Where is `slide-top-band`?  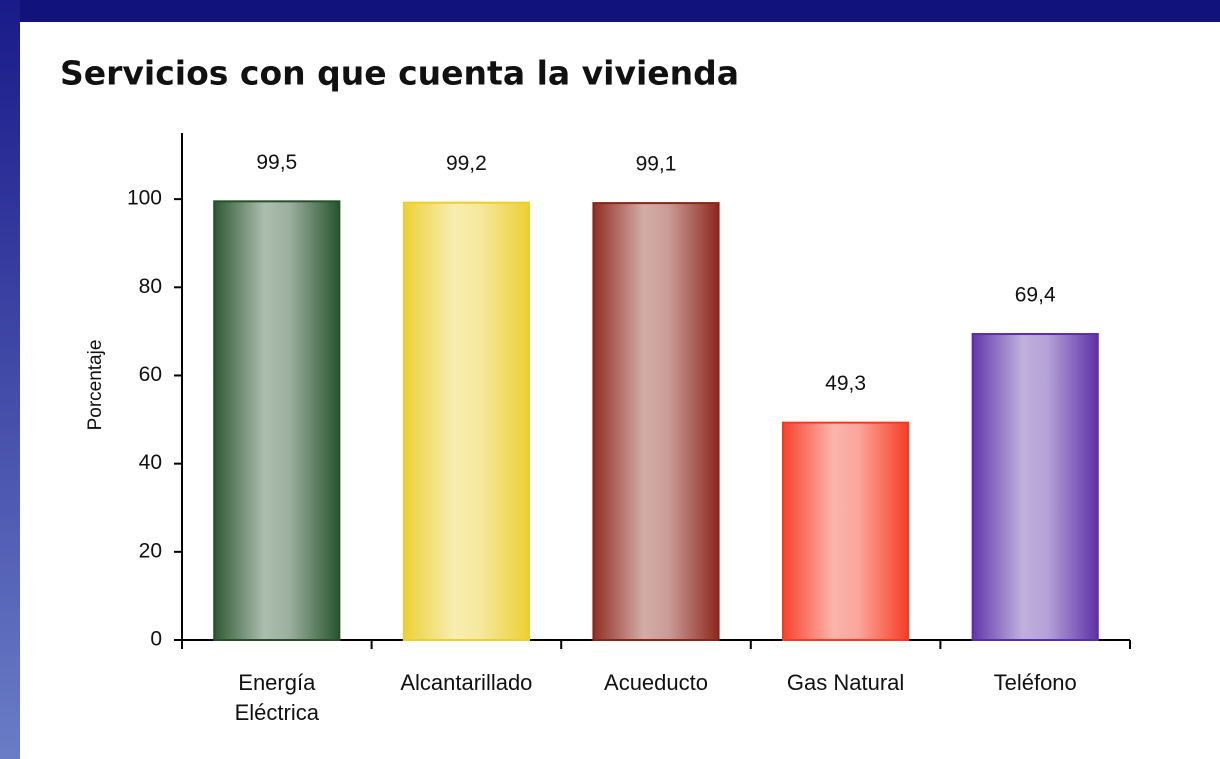
slide-top-band is located at coordinates (610, 11).